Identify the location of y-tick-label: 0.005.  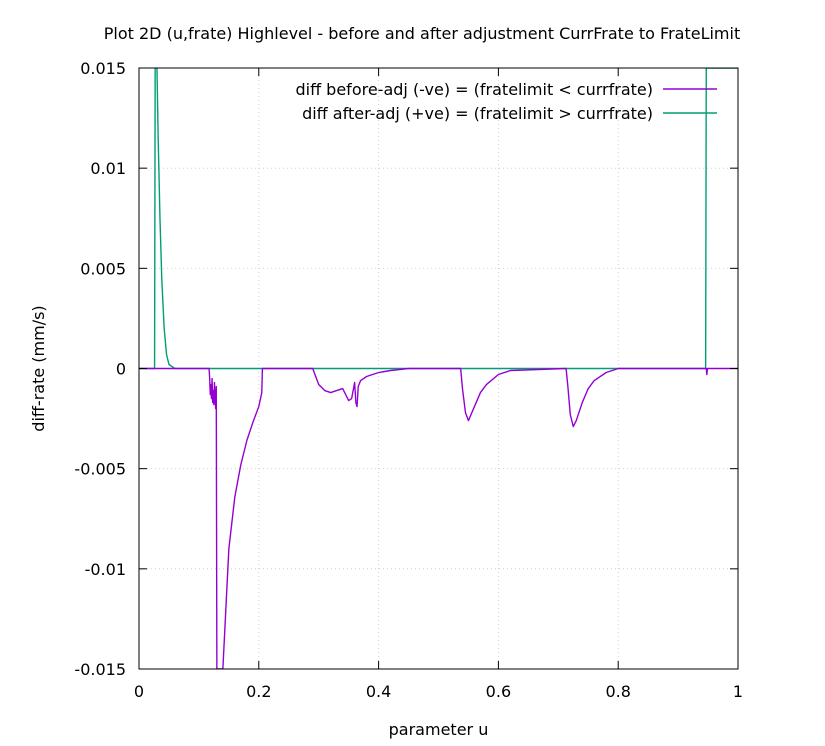
(103, 268).